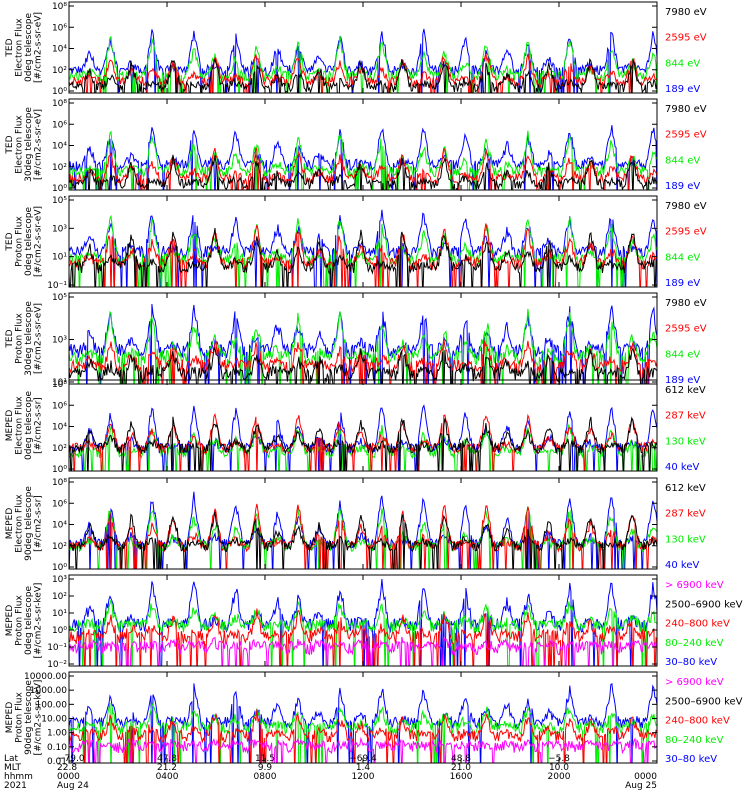 Image resolution: width=750 pixels, height=800 pixels. What do you see at coordinates (363, 749) in the screenshot?
I see `series-line--6900-kev` at bounding box center [363, 749].